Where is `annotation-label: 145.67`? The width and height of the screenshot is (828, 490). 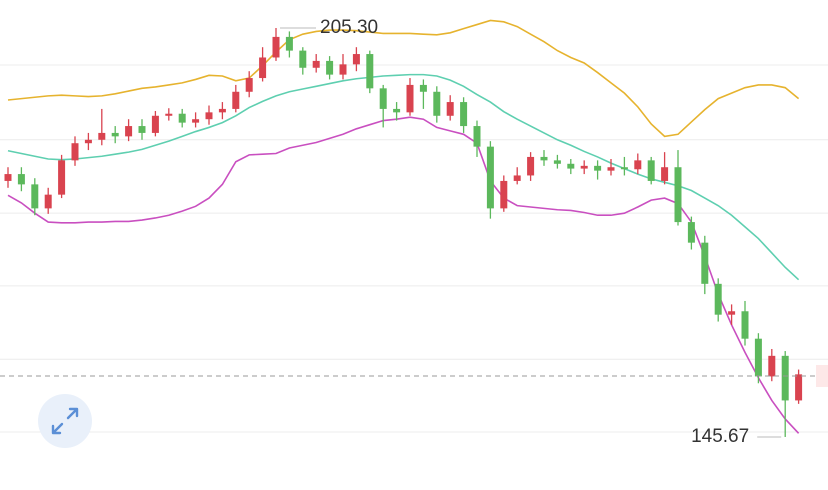 annotation-label: 145.67 is located at coordinates (720, 436).